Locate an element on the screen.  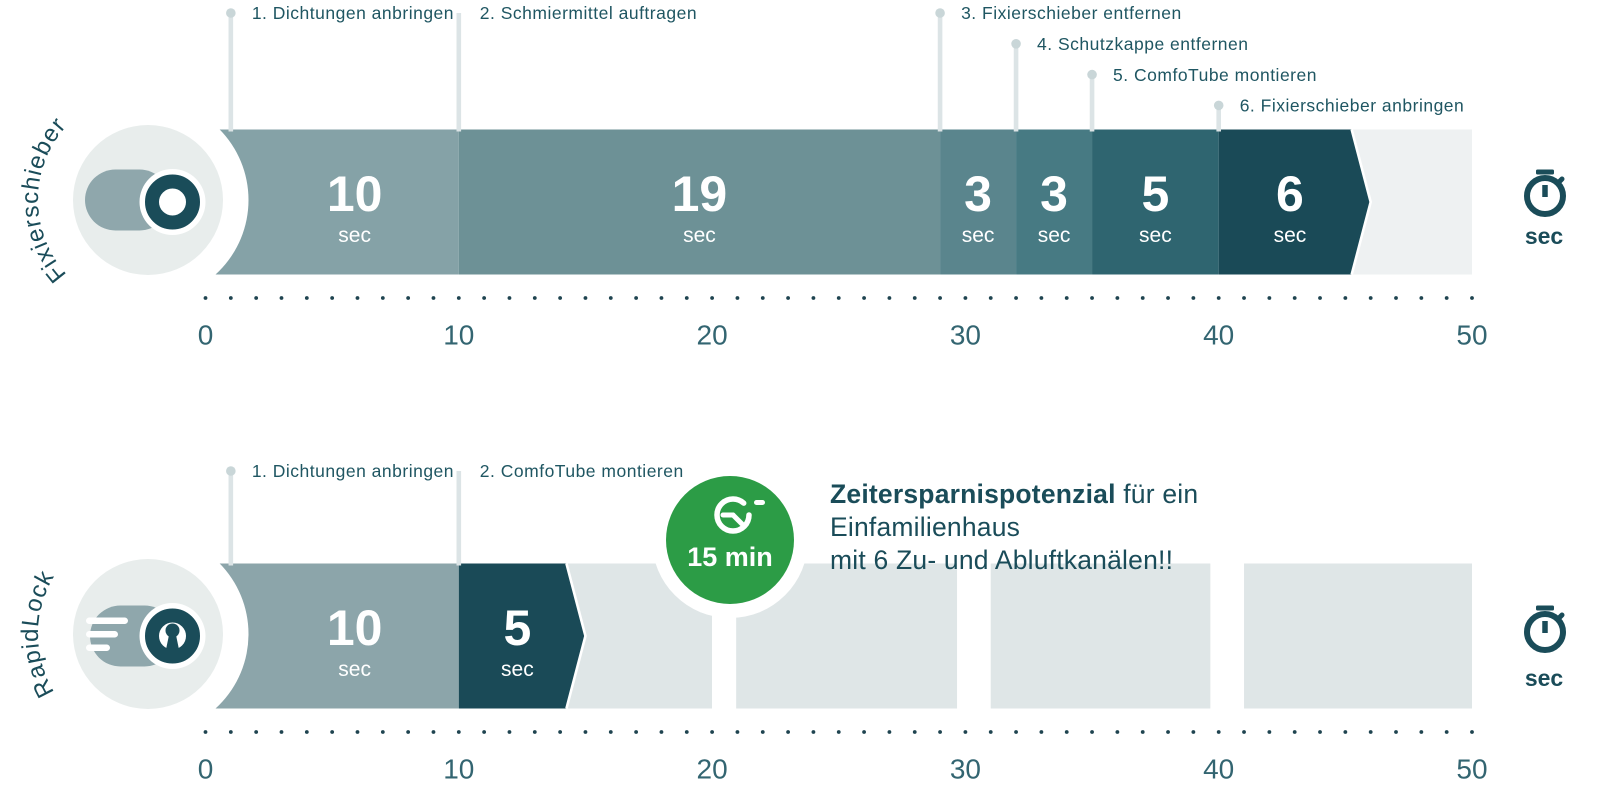
segment-value: 3 is located at coordinates (978, 194).